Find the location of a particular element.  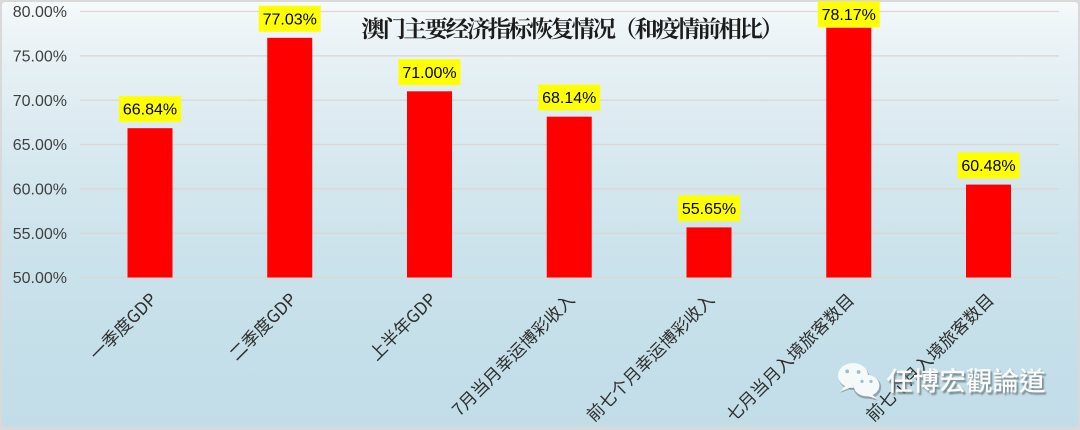

svg-text: 55.65% is located at coordinates (709, 209).